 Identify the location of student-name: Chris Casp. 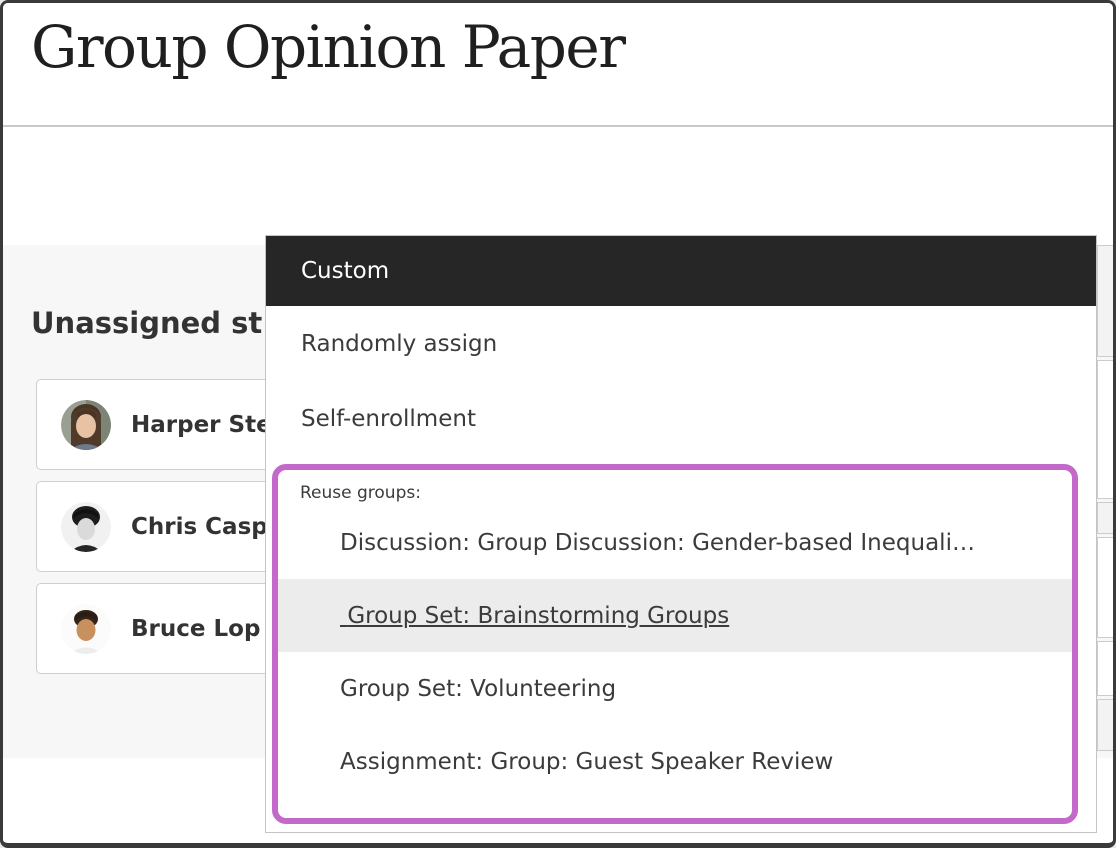
(199, 526).